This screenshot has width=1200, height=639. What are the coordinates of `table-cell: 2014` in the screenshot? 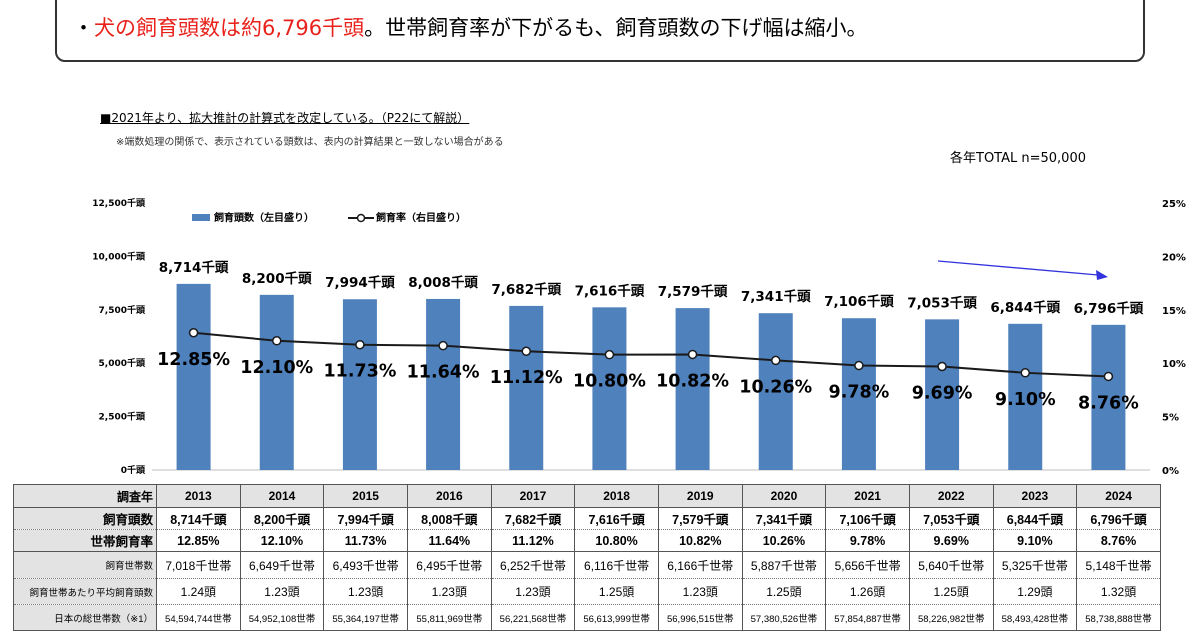 It's located at (282, 496).